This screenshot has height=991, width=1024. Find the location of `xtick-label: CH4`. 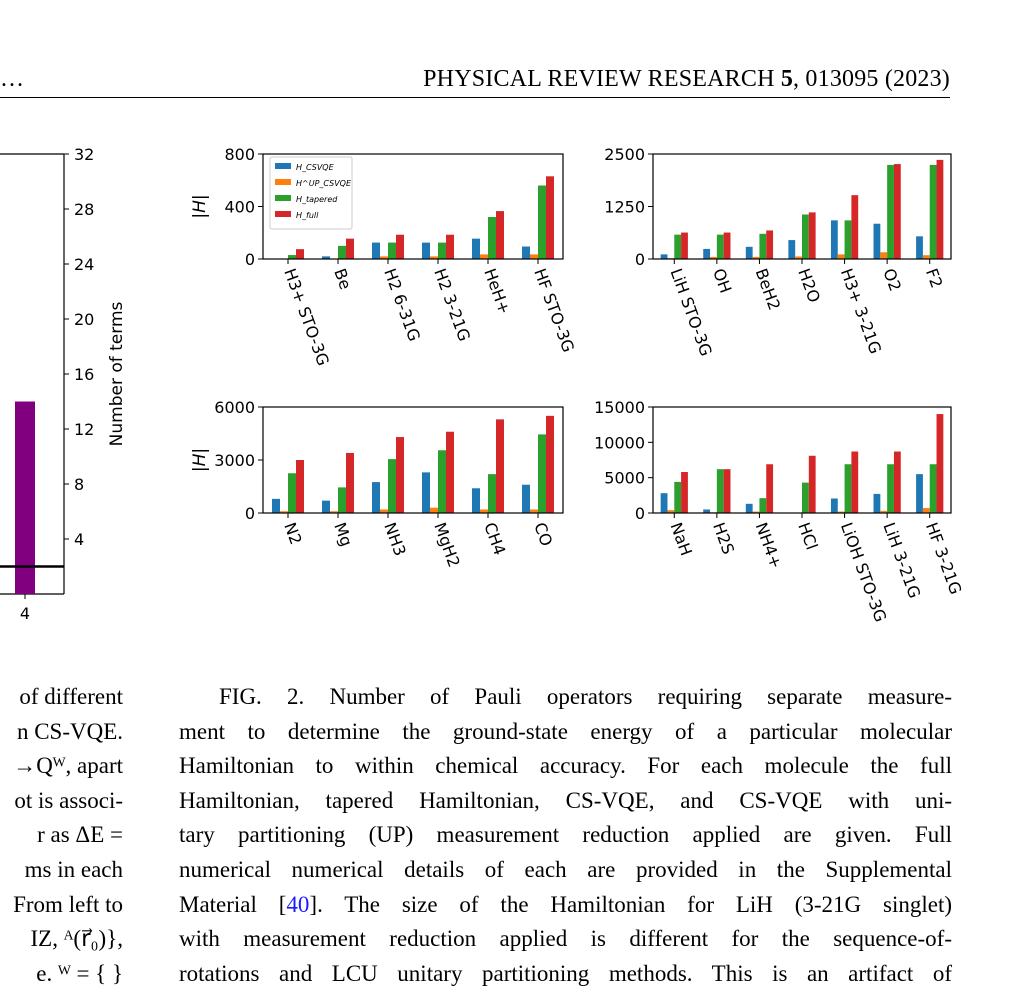

xtick-label: CH4 is located at coordinates (494, 539).